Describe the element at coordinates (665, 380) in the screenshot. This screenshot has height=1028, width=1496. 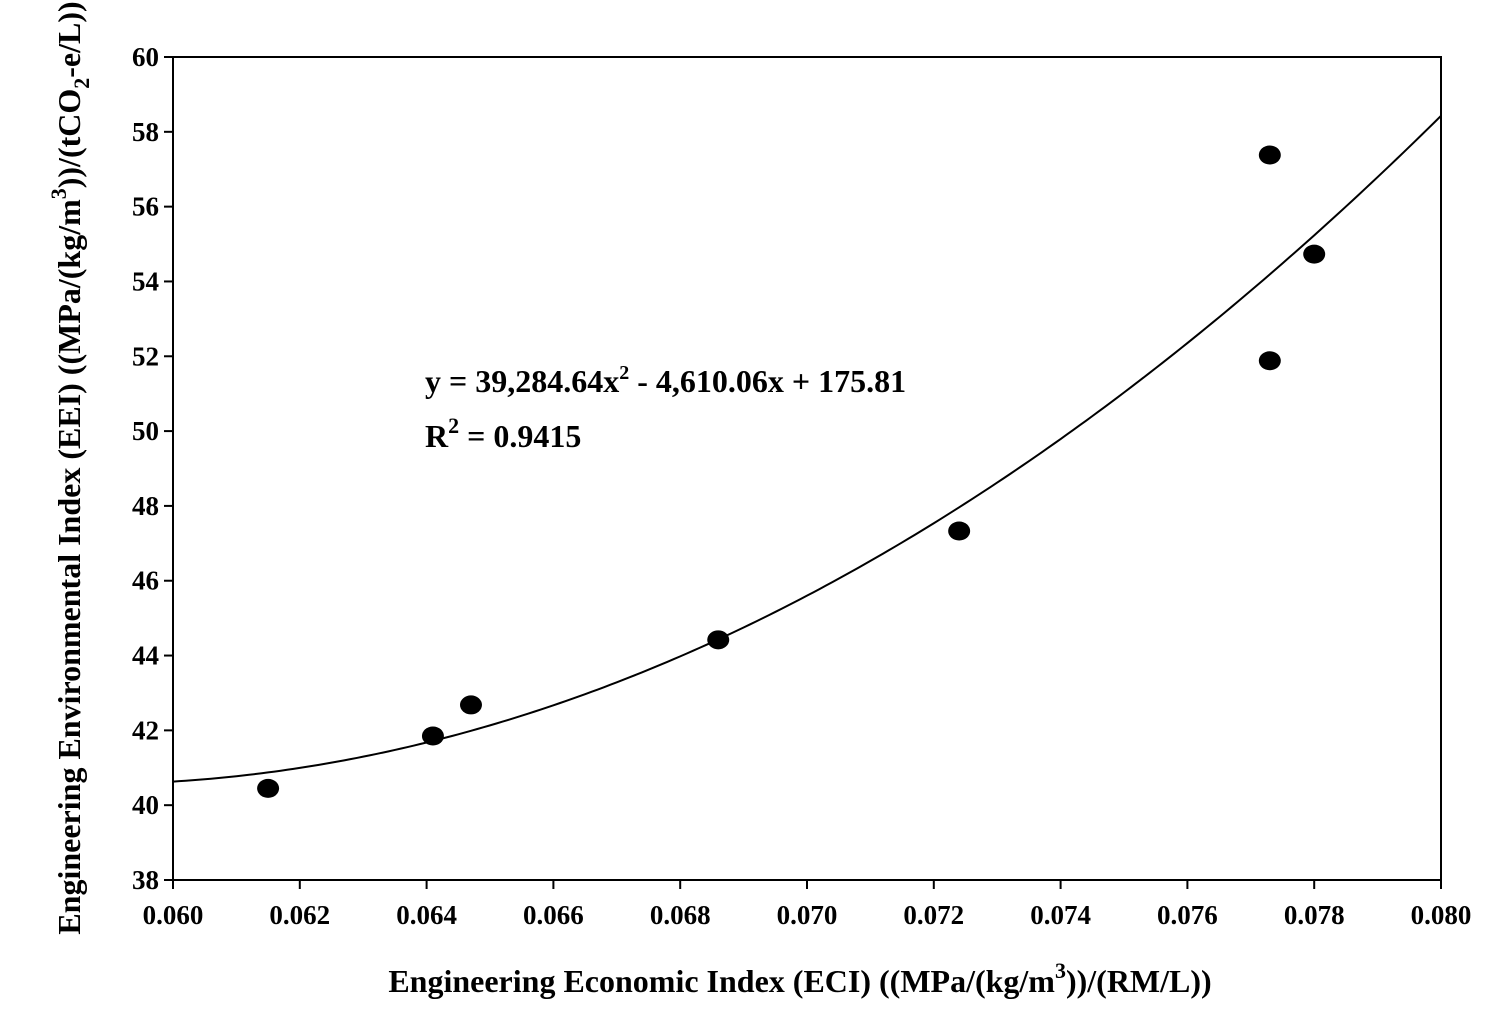
I see `trend-equation: y = 39,284.64x2 - 4,610.06x + 175.81` at that location.